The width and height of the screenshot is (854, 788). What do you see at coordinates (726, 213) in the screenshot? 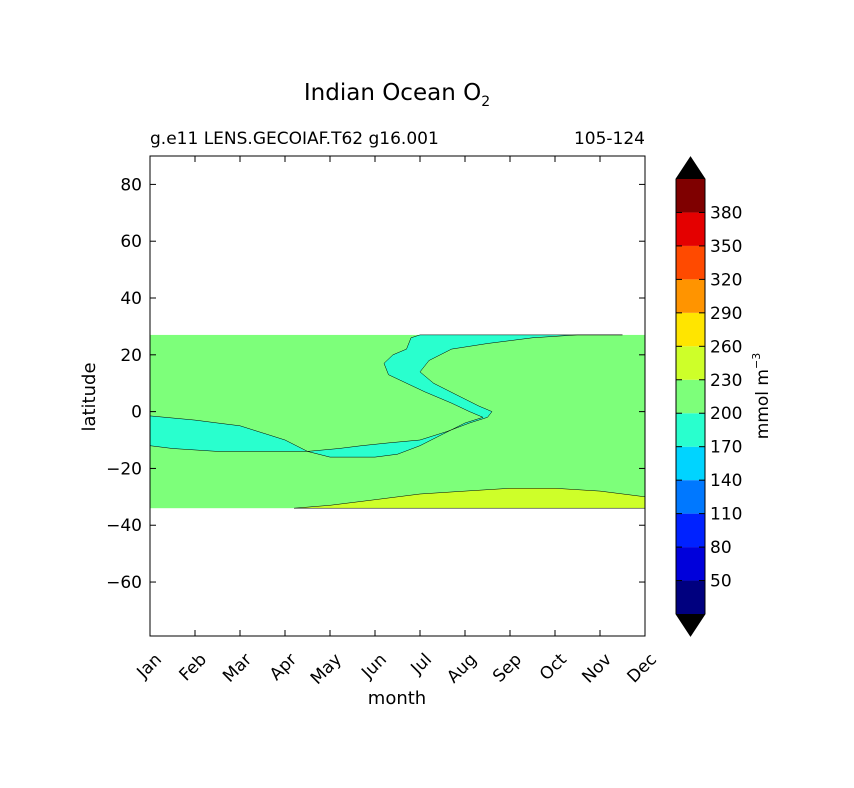
I see `colorbar-tick-label: 380` at bounding box center [726, 213].